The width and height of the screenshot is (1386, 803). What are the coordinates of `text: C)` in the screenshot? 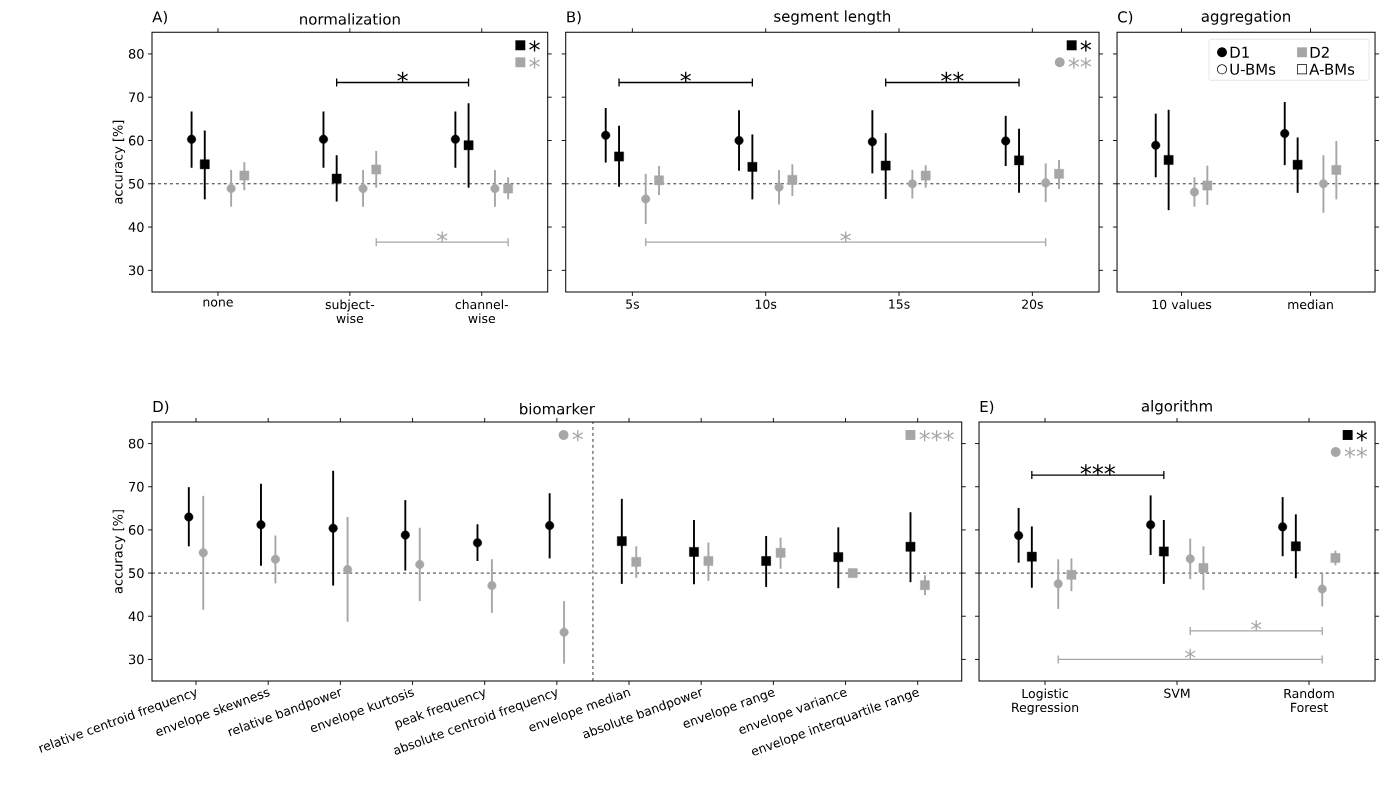 It's located at (1125, 17).